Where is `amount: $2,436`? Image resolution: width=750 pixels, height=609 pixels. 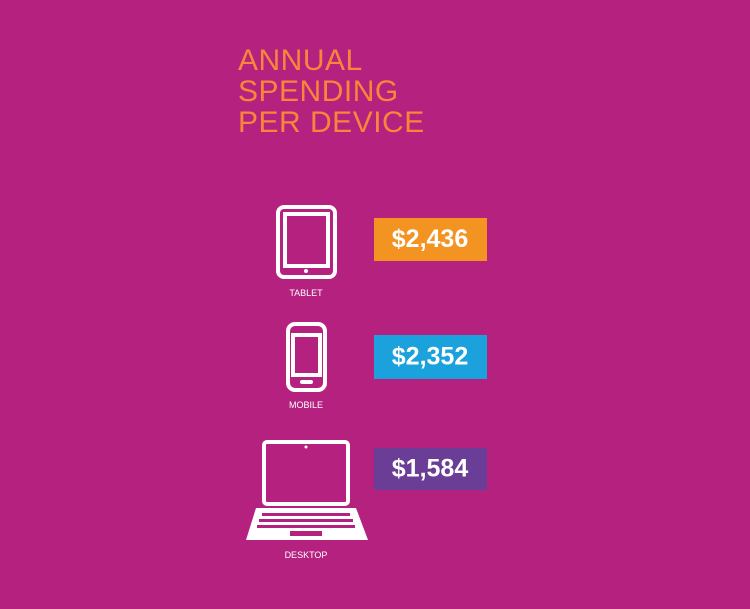
amount: $2,436 is located at coordinates (430, 239).